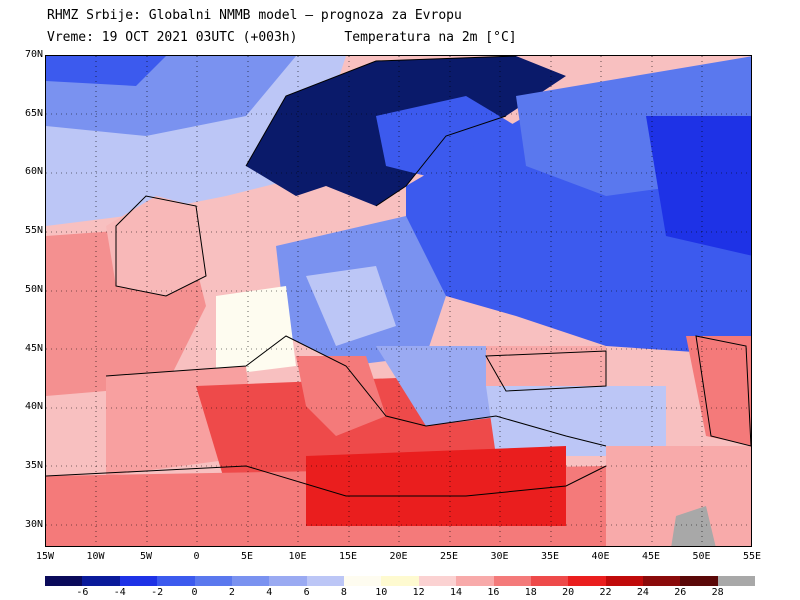  What do you see at coordinates (456, 592) in the screenshot?
I see `color-scale-tick: 14` at bounding box center [456, 592].